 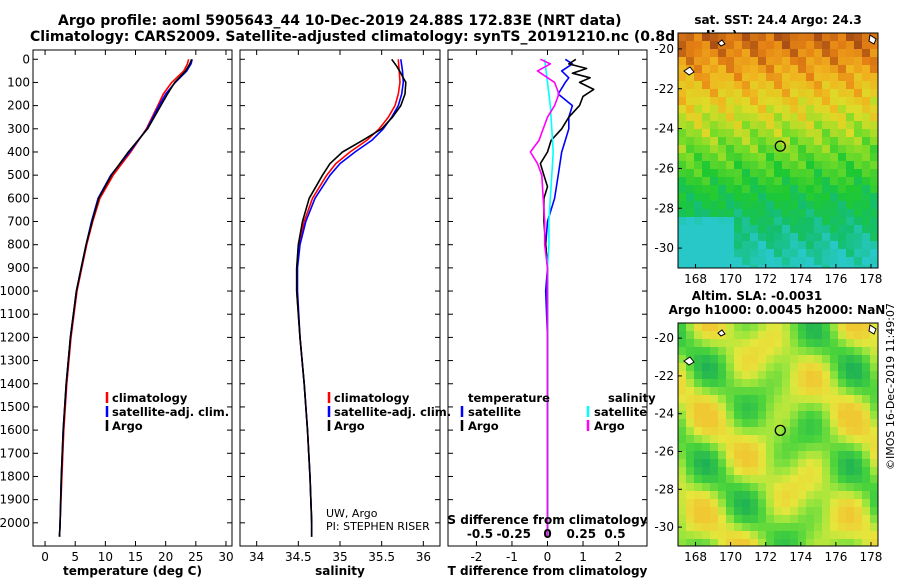 What do you see at coordinates (544, 297) in the screenshot?
I see `series-line-s-argo` at bounding box center [544, 297].